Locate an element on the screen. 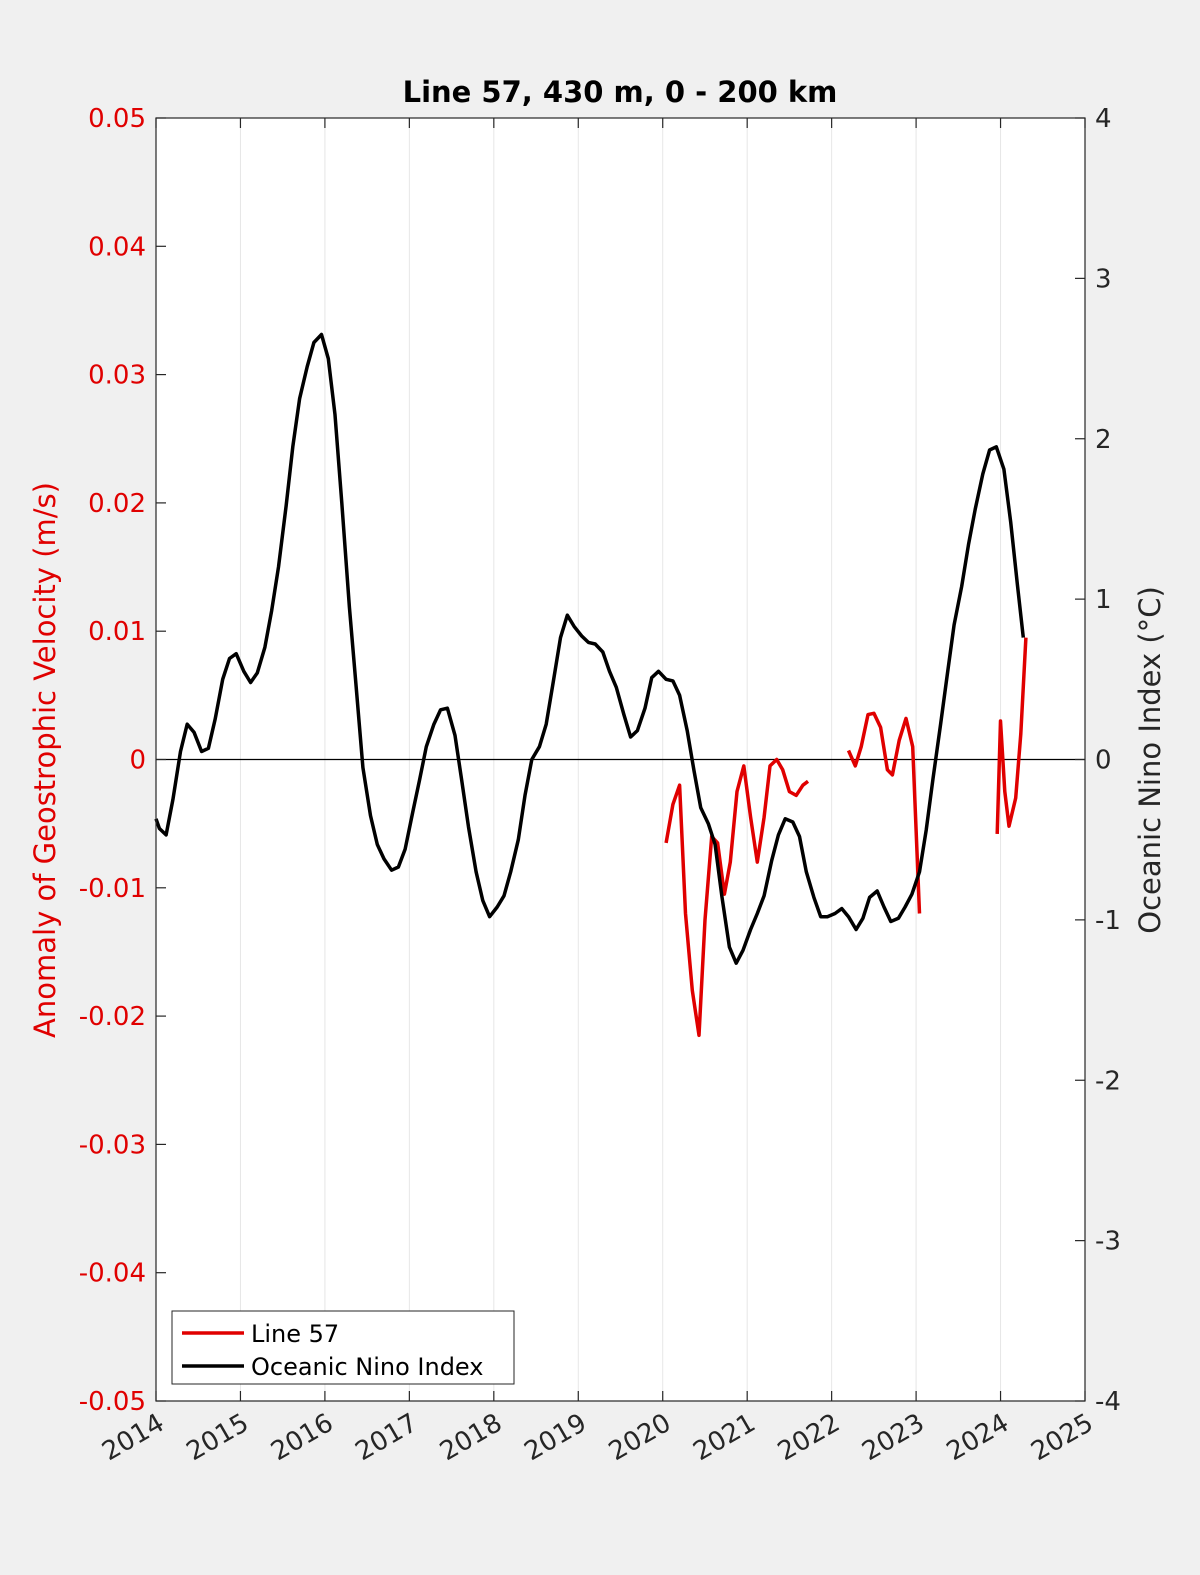 Image resolution: width=1200 pixels, height=1575 pixels. legend: Line 57 Oceanic Nino Index is located at coordinates (343, 1347).